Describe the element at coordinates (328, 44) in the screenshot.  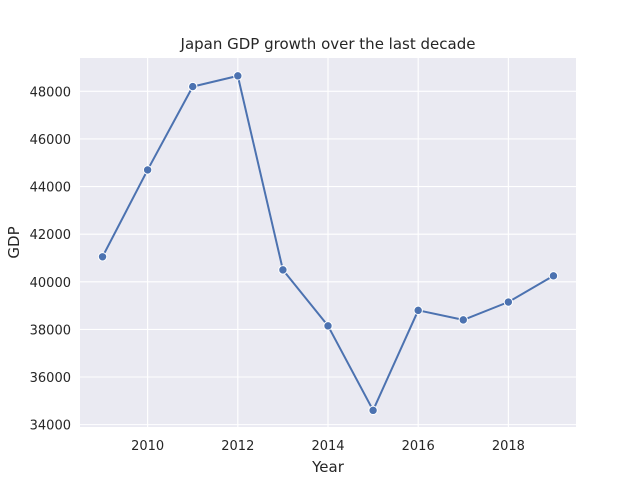
I see `chart-title: Japan GDP growth over the last decade` at that location.